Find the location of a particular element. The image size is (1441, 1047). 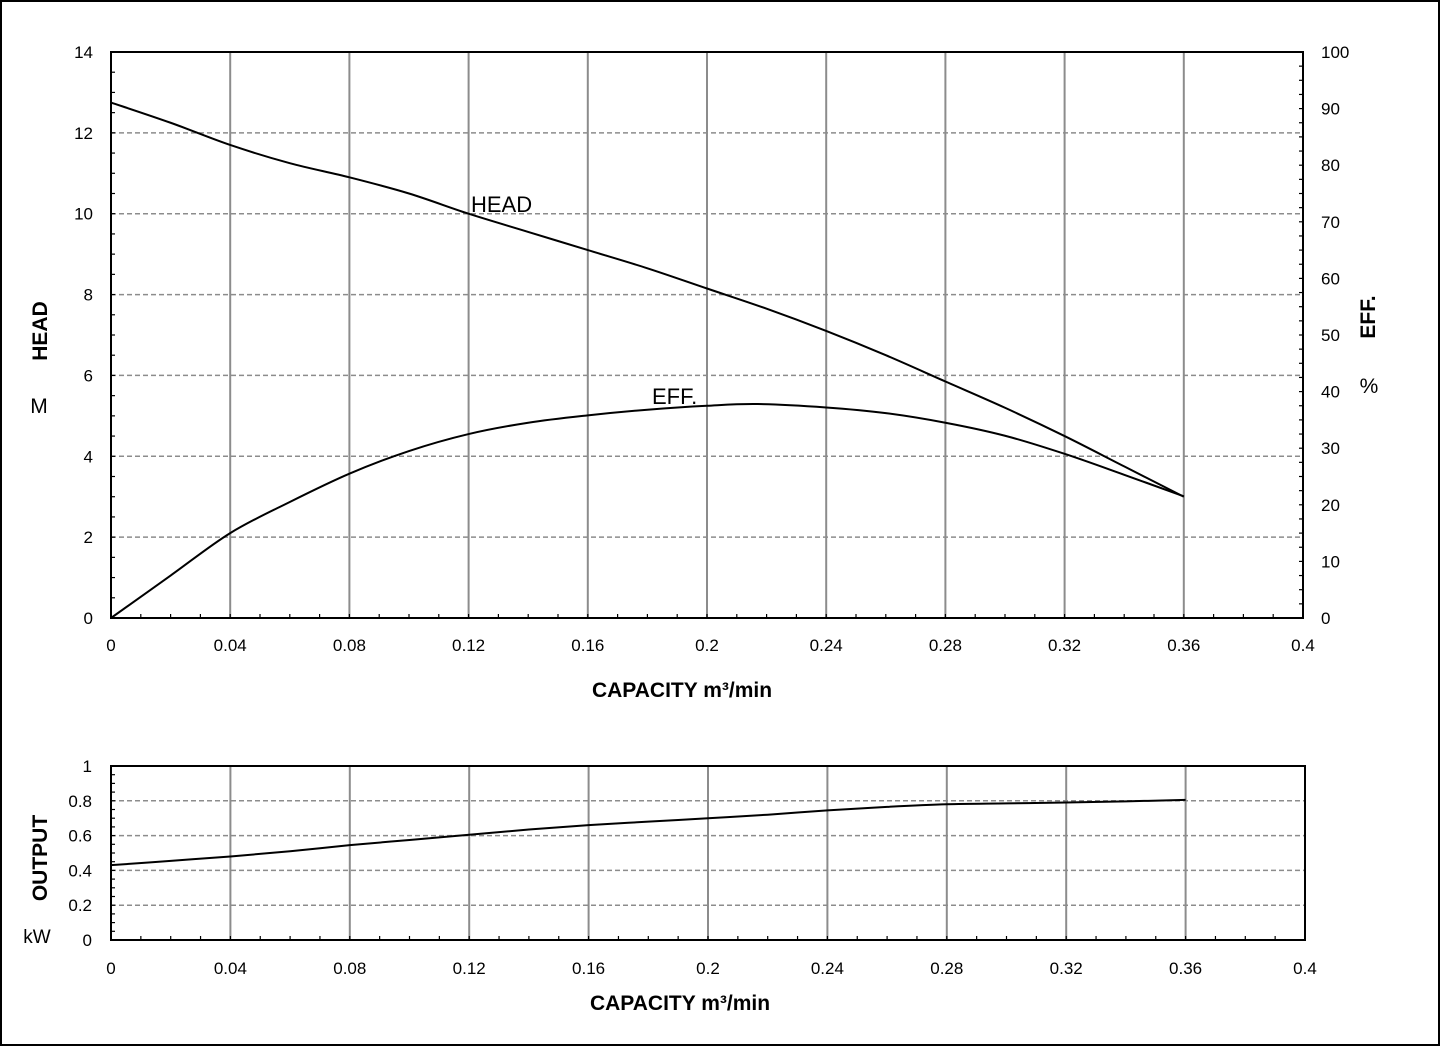

head-axis-title: HEAD is located at coordinates (40, 331).